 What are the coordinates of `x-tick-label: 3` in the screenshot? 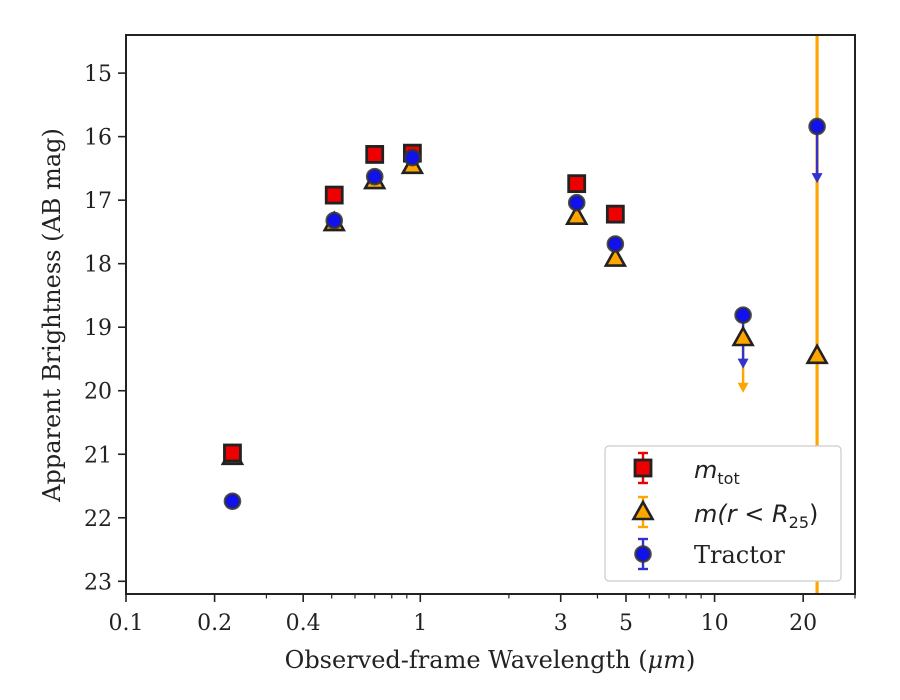 It's located at (561, 623).